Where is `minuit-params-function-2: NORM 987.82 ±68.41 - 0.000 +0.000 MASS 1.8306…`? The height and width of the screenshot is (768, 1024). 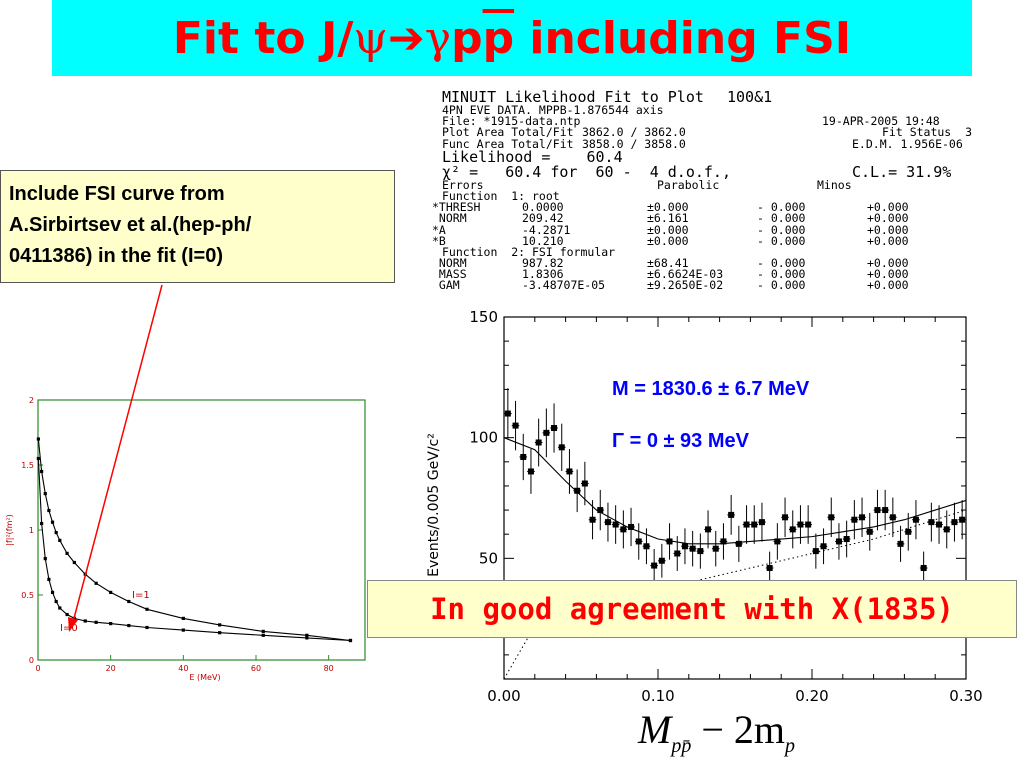
minuit-params-function-2: NORM 987.82 ±68.41 - 0.000 +0.000 MASS 1.8306… is located at coordinates (704, 274).